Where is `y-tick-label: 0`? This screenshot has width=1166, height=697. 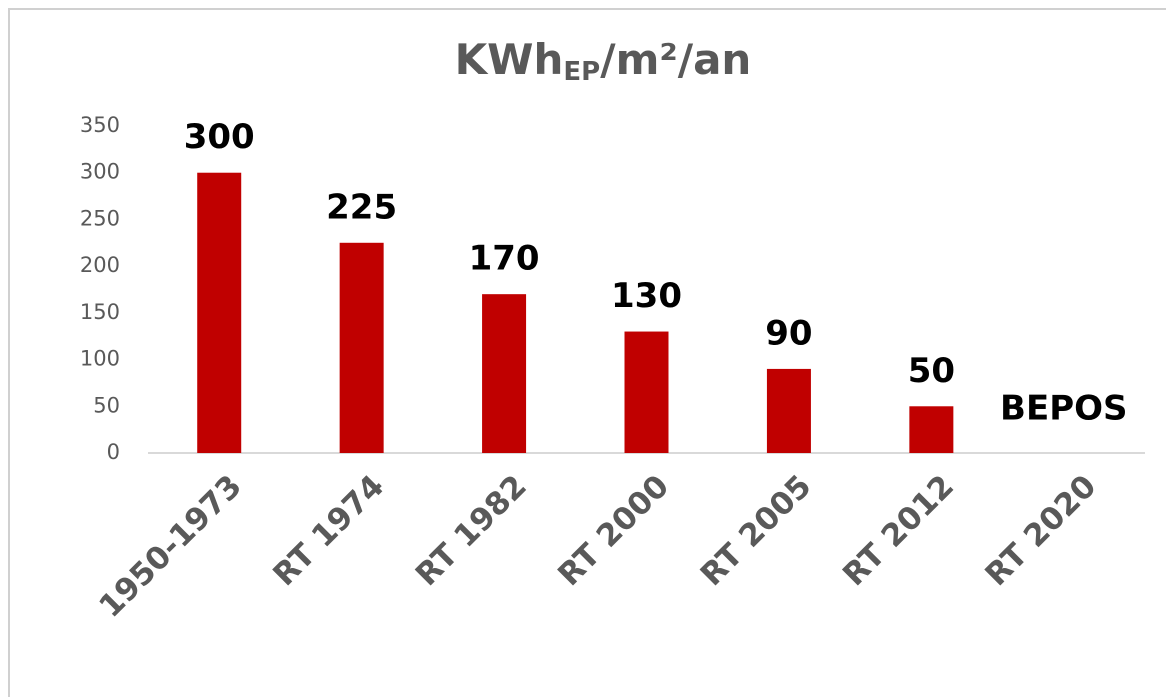
y-tick-label: 0 is located at coordinates (113, 452).